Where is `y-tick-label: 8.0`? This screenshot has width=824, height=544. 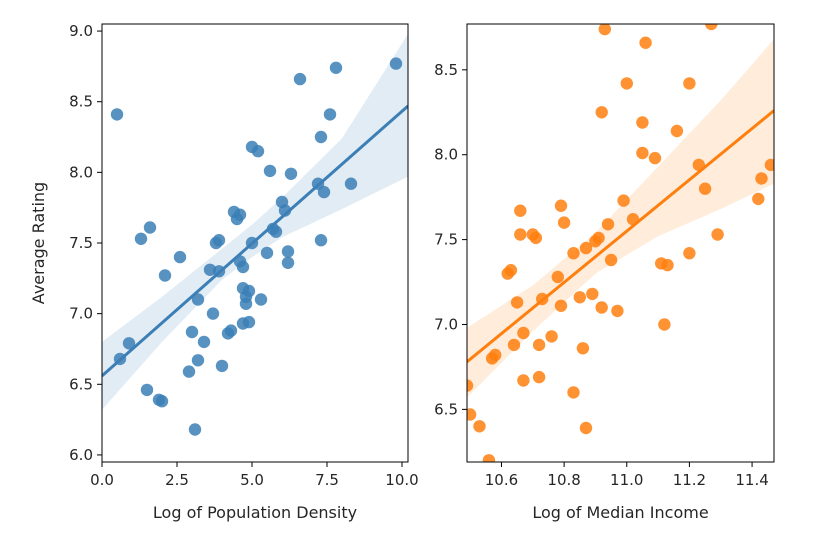
y-tick-label: 8.0 is located at coordinates (81, 172).